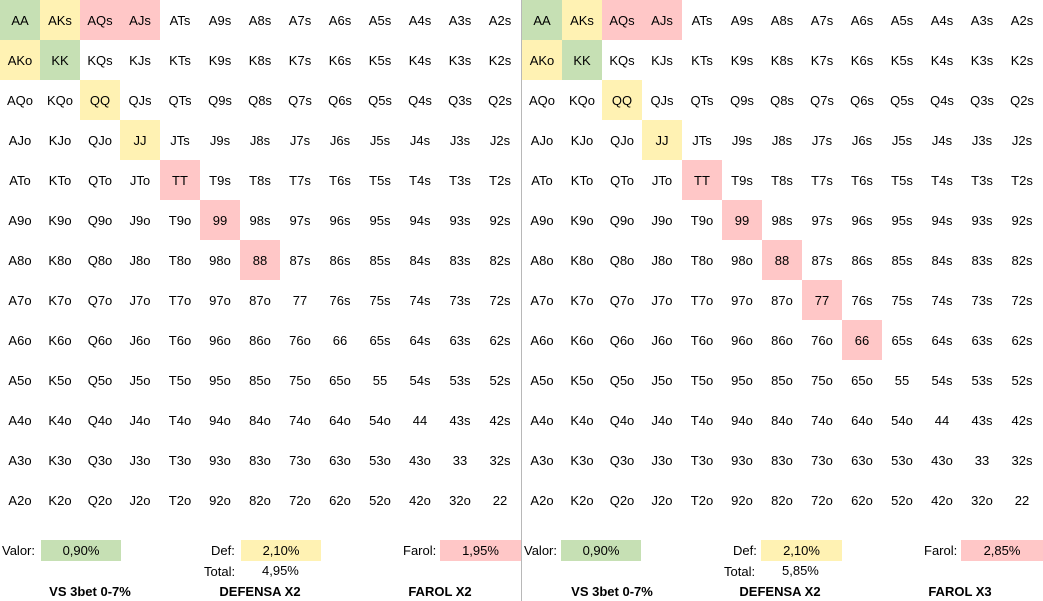 The width and height of the screenshot is (1043, 601). I want to click on hand-cell-92o: 92o, so click(742, 500).